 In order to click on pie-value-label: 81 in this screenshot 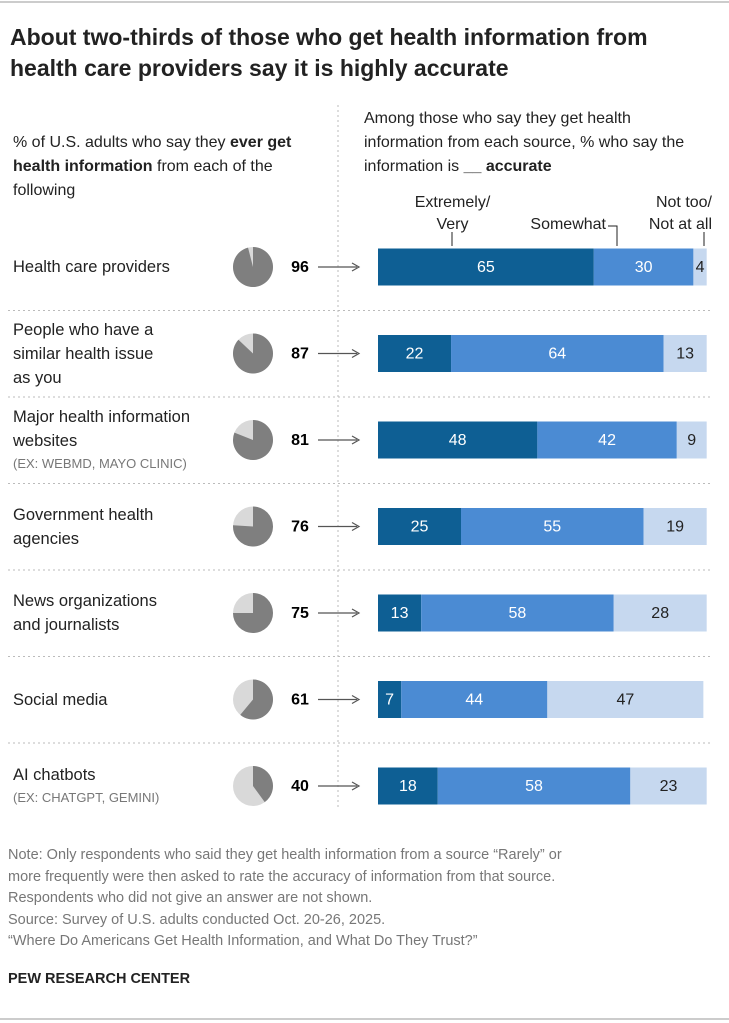, I will do `click(300, 440)`.